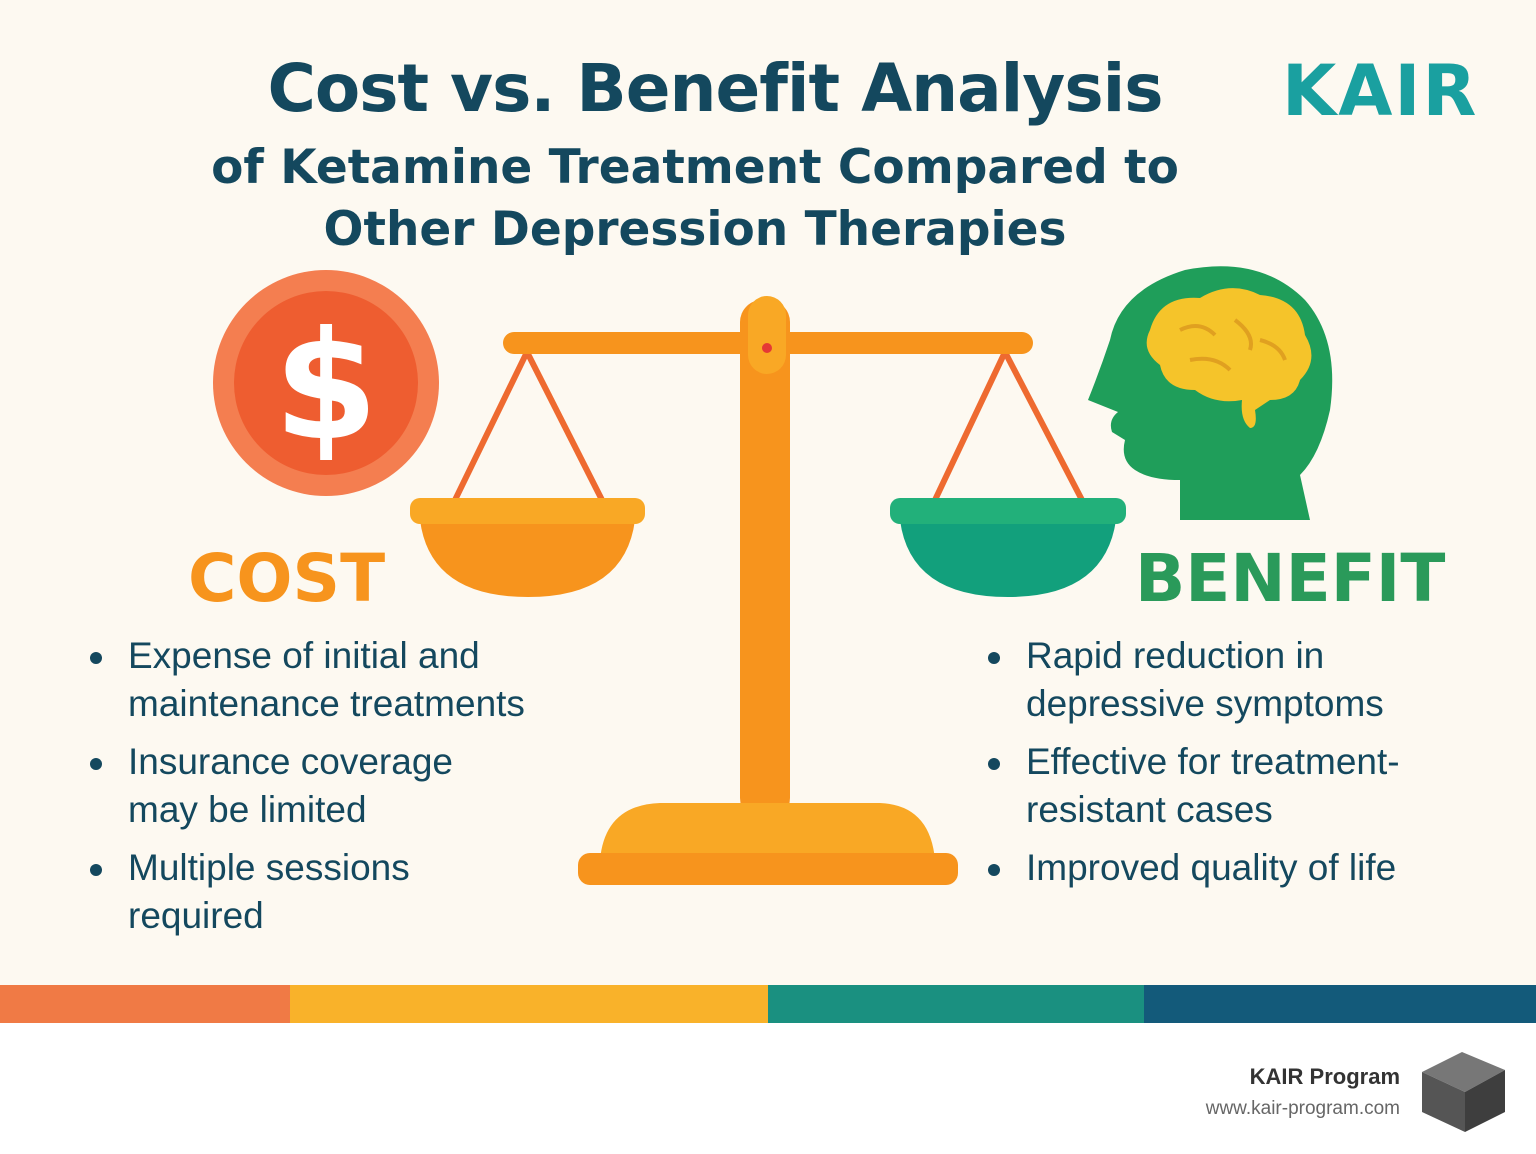 This screenshot has height=1154, width=1536. Describe the element at coordinates (767, 831) in the screenshot. I see `scale-base` at that location.